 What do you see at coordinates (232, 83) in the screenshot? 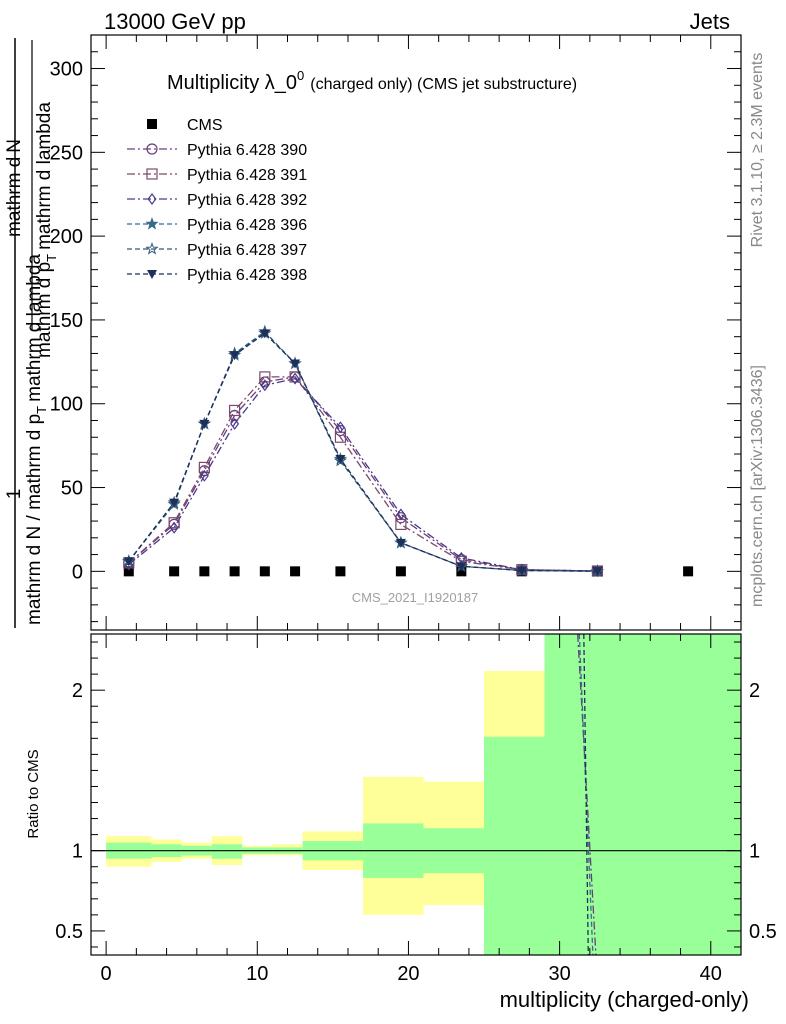
I see `plot-title-main: Multiplicity λ_0` at bounding box center [232, 83].